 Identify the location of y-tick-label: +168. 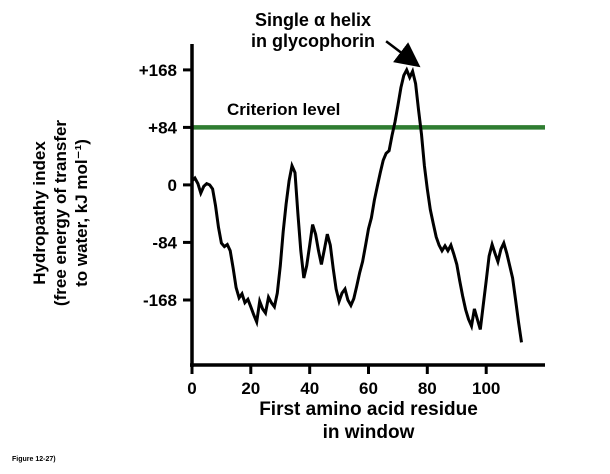
(158, 70).